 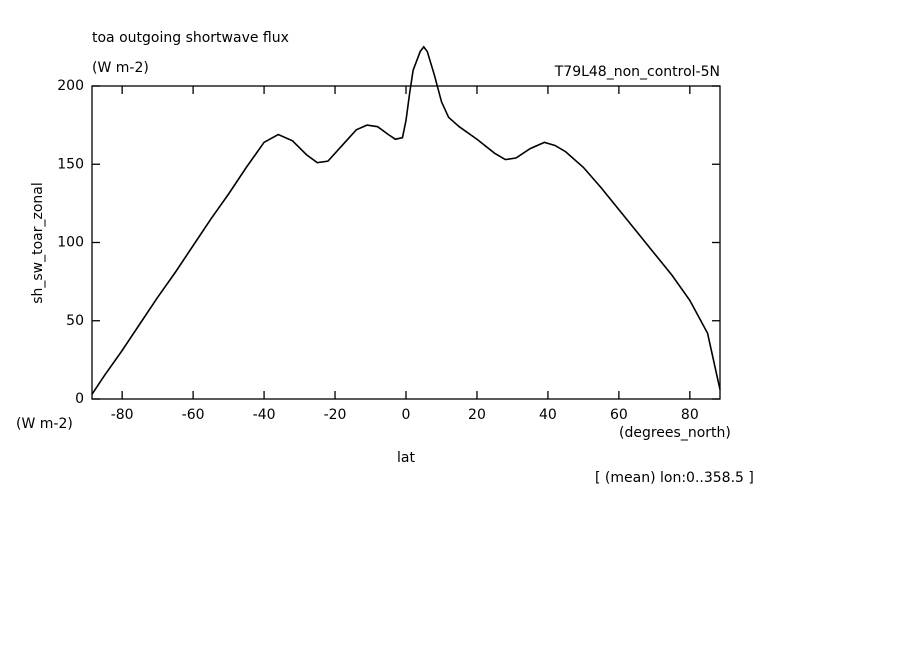 I want to click on x-units: (degrees_north), so click(x=675, y=433).